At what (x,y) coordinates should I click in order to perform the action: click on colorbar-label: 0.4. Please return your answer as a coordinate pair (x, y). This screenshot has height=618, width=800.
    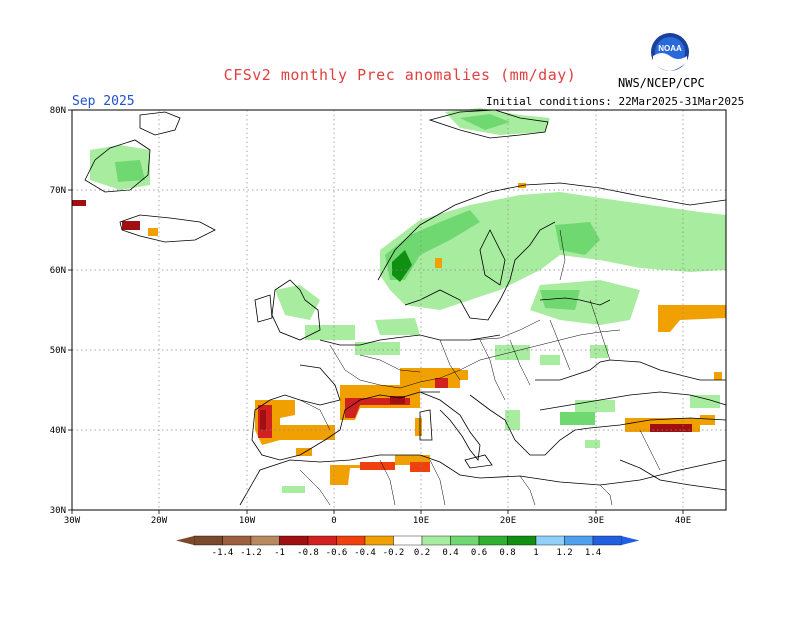
    Looking at the image, I should click on (450, 553).